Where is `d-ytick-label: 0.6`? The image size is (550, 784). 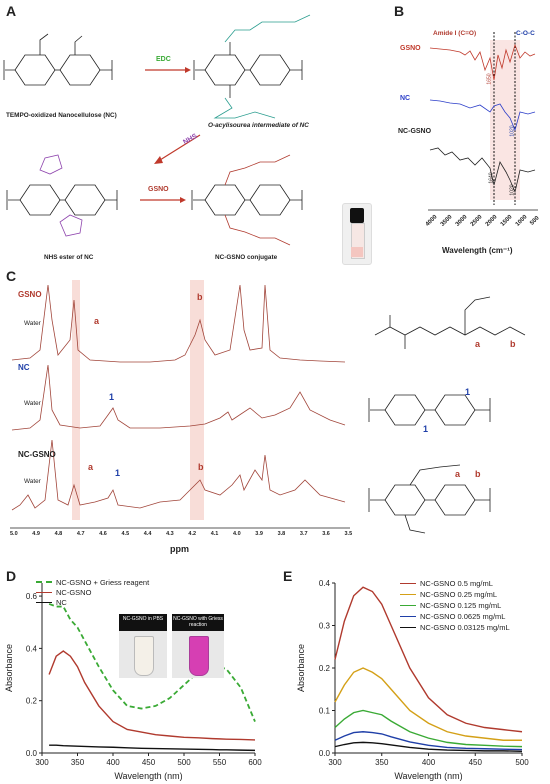 d-ytick-label: 0.6 is located at coordinates (32, 596).